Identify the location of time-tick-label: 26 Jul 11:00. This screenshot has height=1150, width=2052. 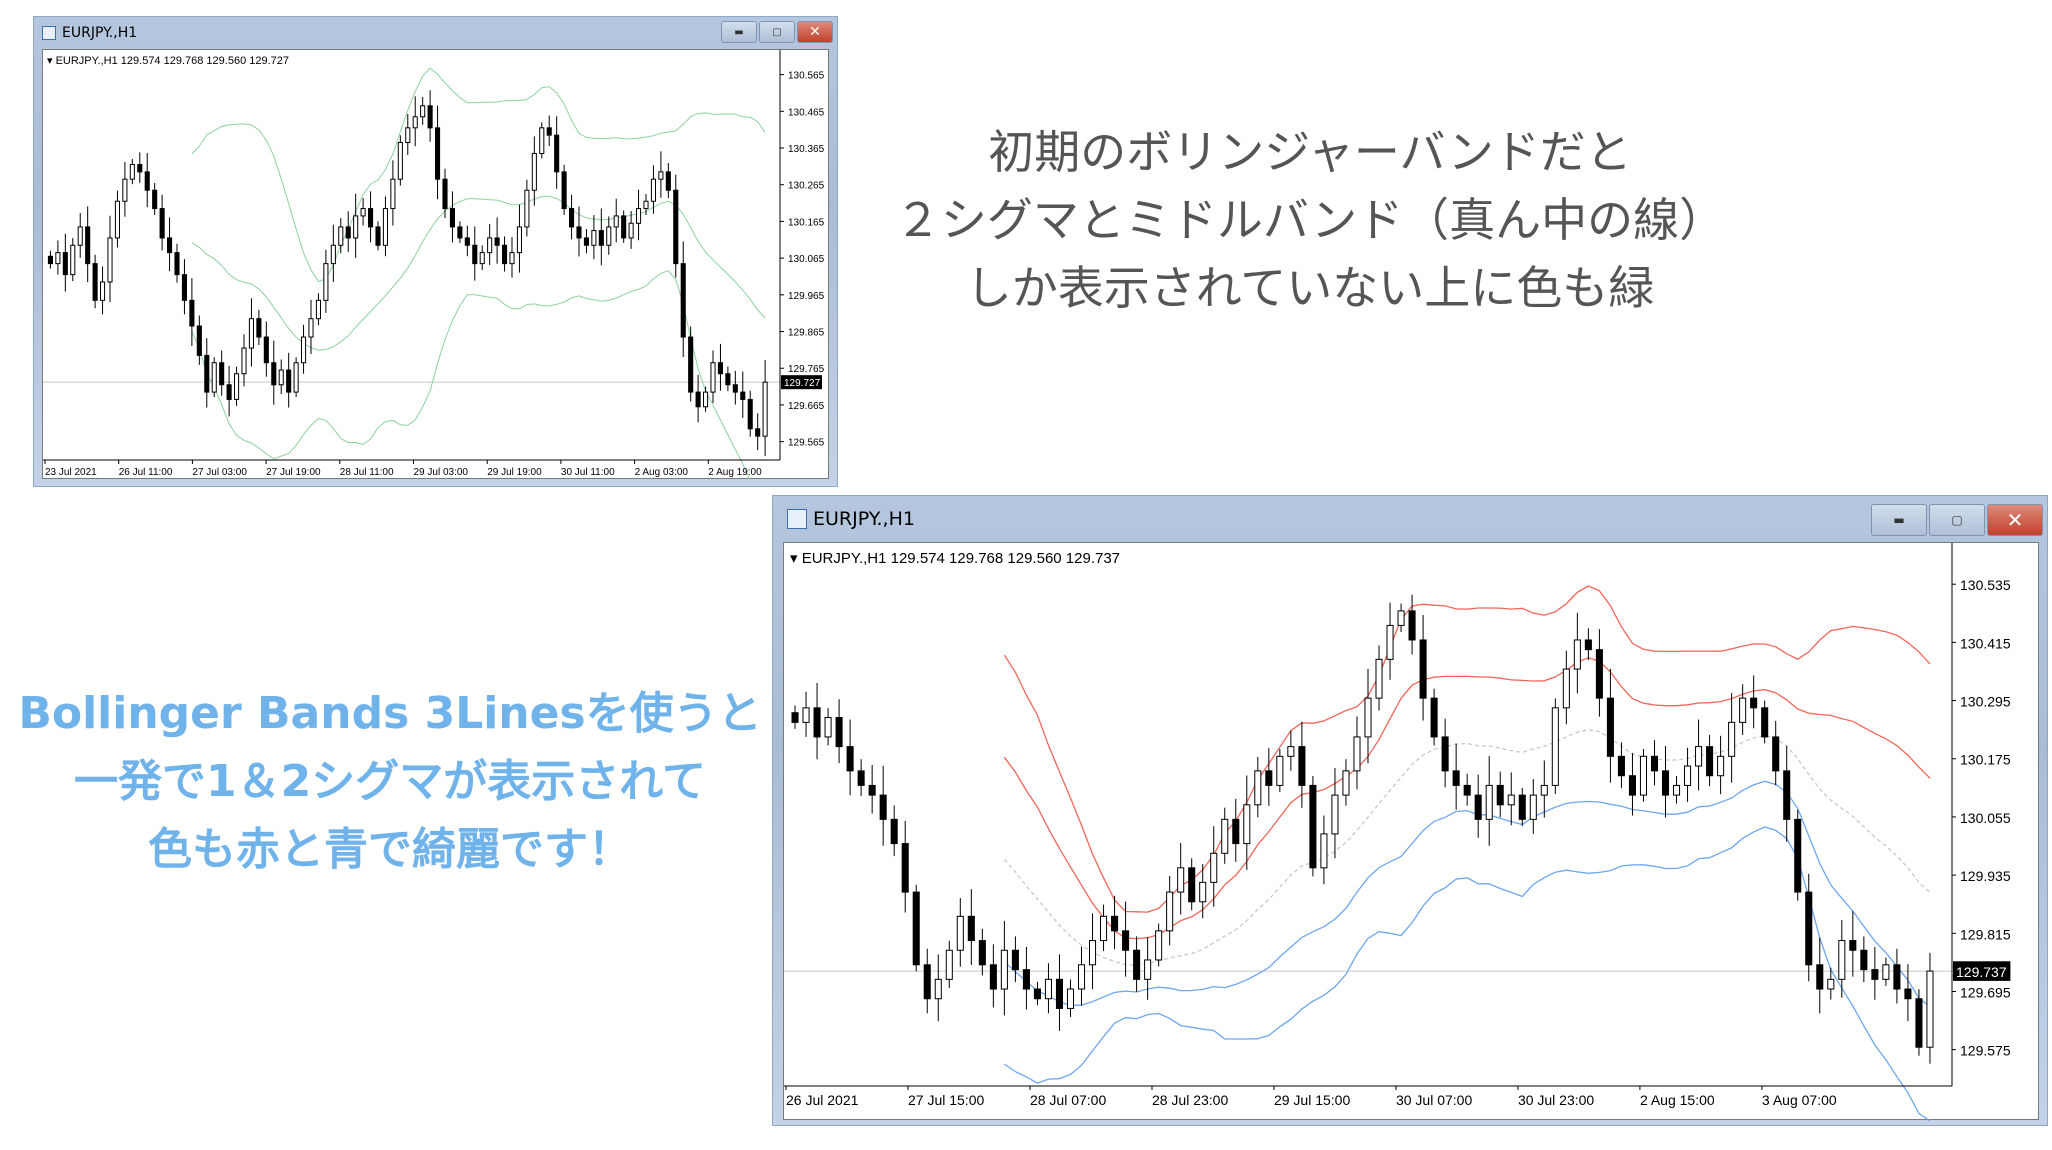
(146, 472).